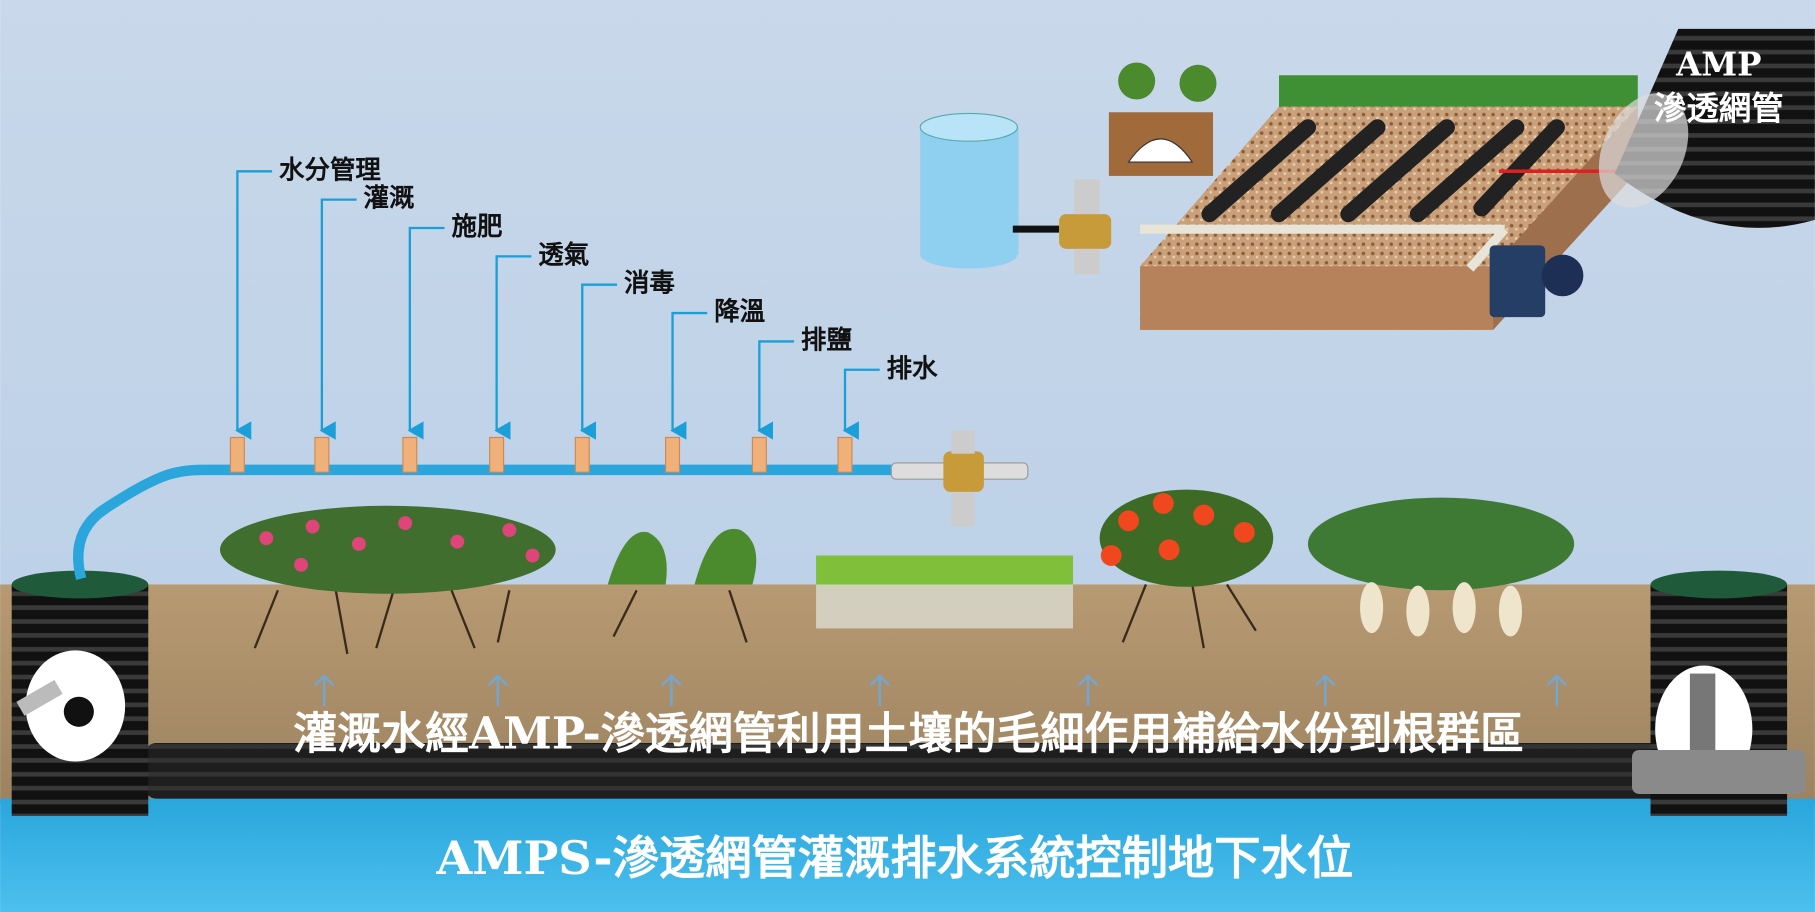 The width and height of the screenshot is (1815, 912). Describe the element at coordinates (563, 255) in the screenshot. I see `function-label: 透氣` at that location.